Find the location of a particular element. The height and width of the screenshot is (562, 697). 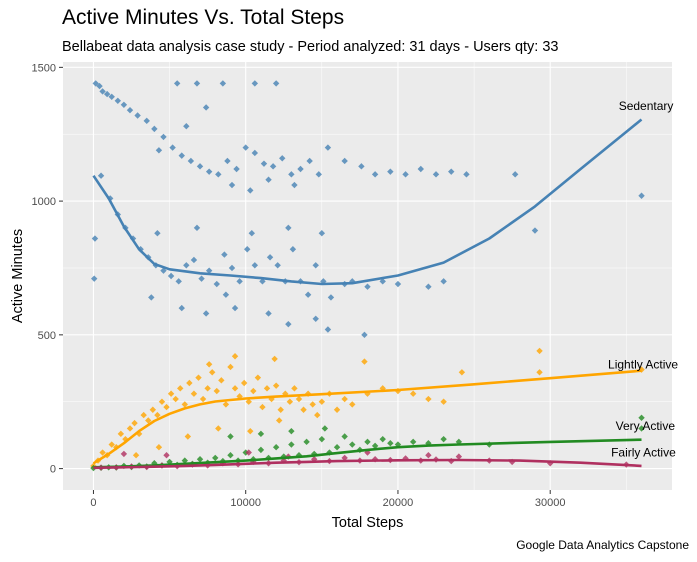

y-tick-label: 500 is located at coordinates (47, 336).